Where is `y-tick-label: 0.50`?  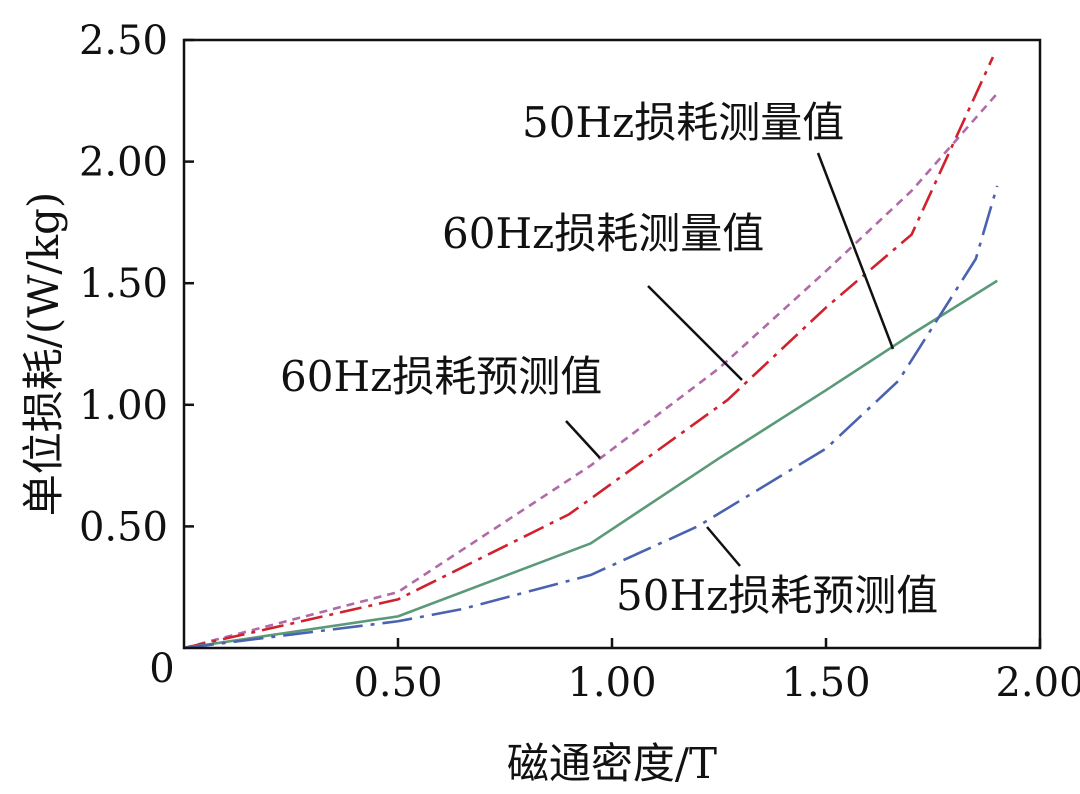
y-tick-label: 0.50 is located at coordinates (123, 527).